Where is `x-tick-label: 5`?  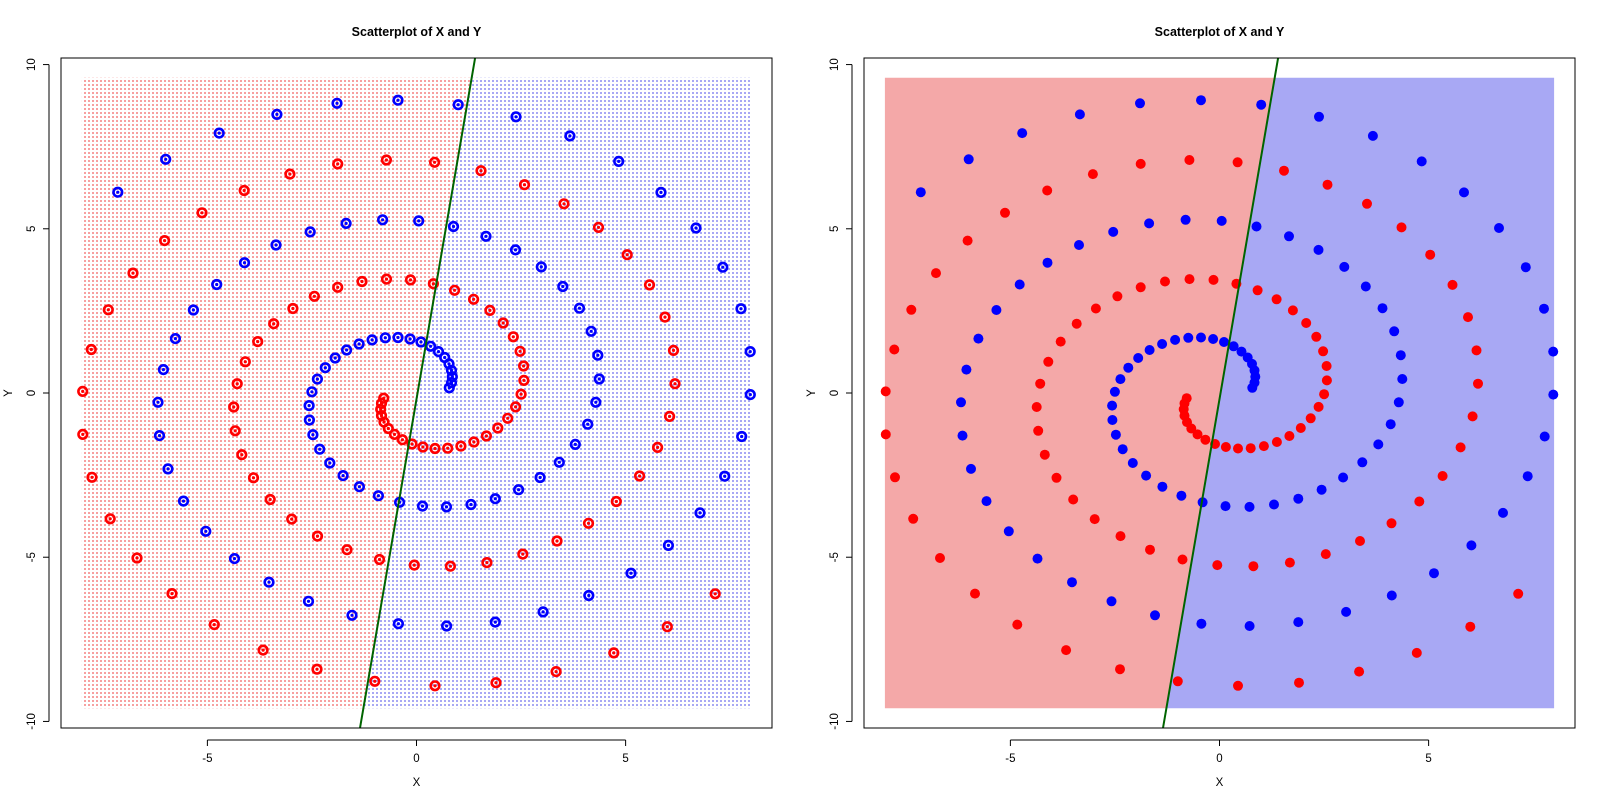 x-tick-label: 5 is located at coordinates (625, 759).